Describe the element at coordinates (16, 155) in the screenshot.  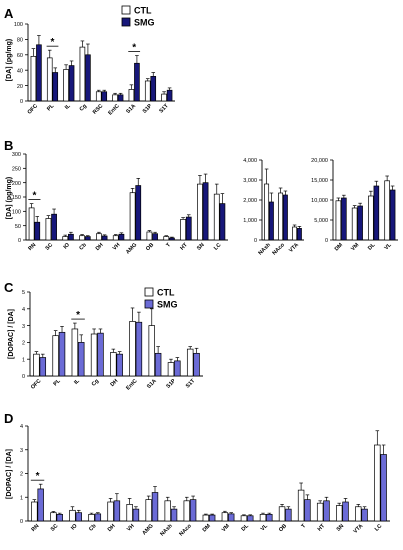
I see `y-tick-label: 300` at that location.